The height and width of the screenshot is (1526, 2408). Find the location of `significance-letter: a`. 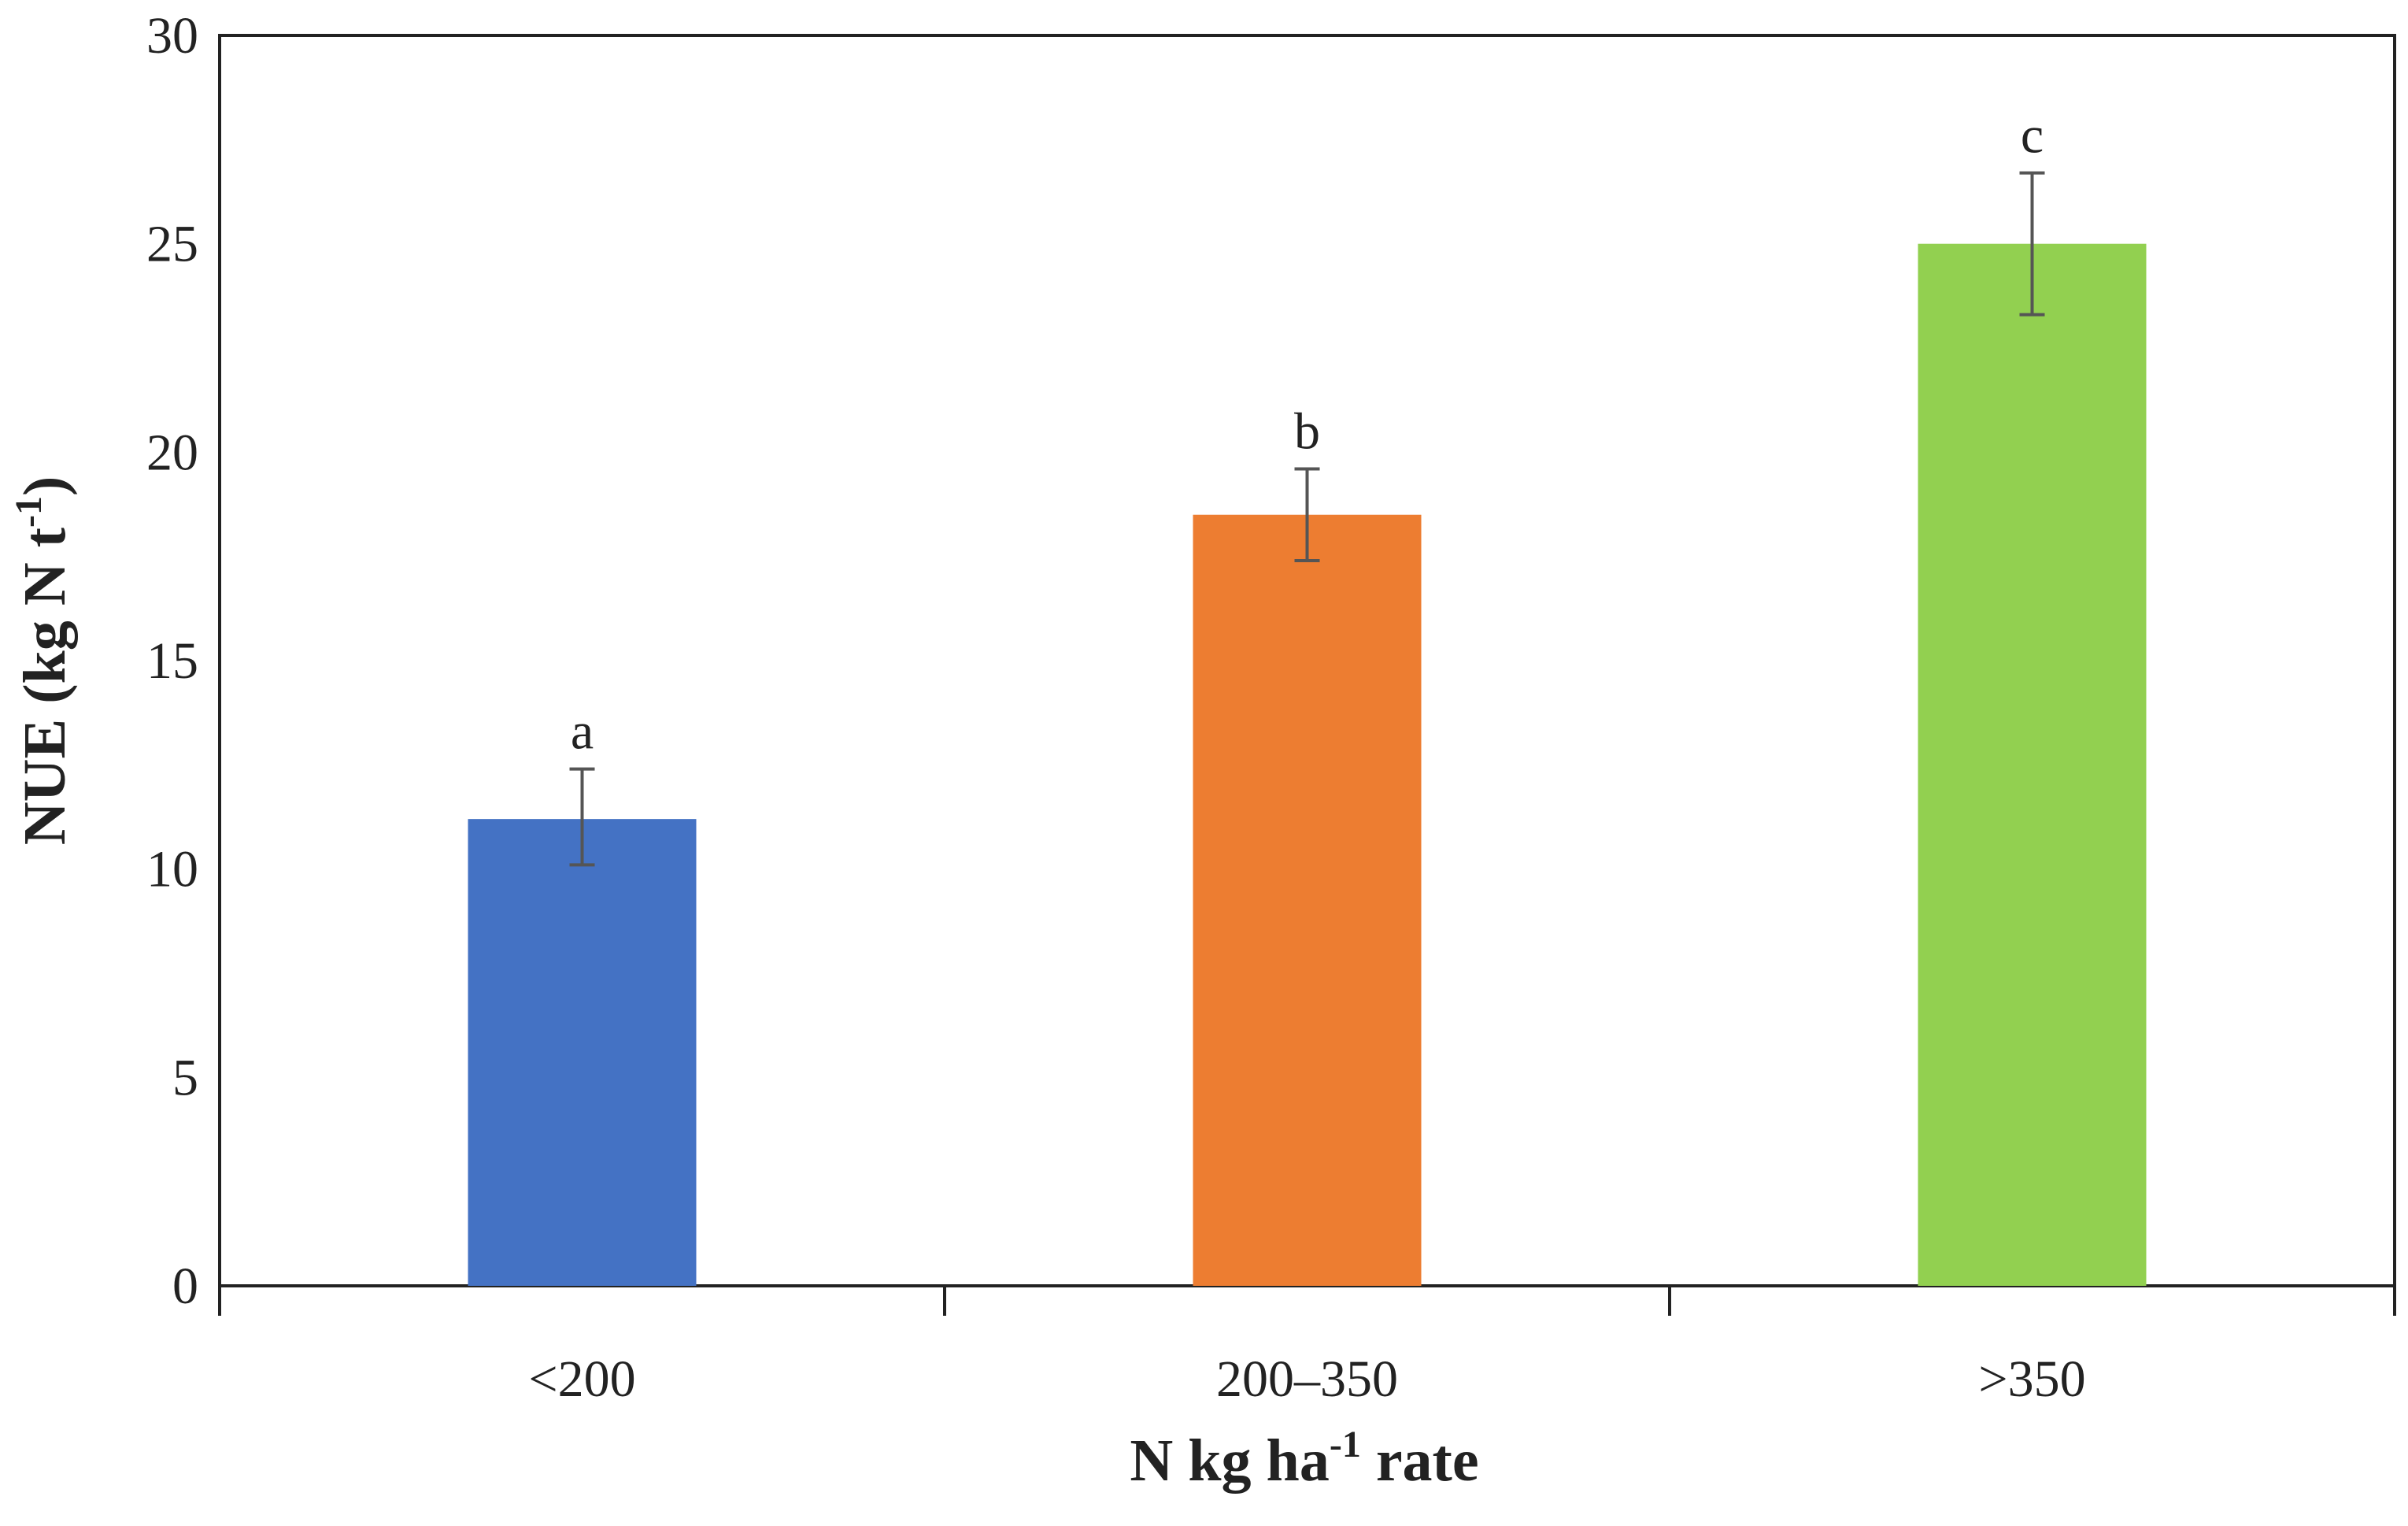

significance-letter: a is located at coordinates (582, 732).